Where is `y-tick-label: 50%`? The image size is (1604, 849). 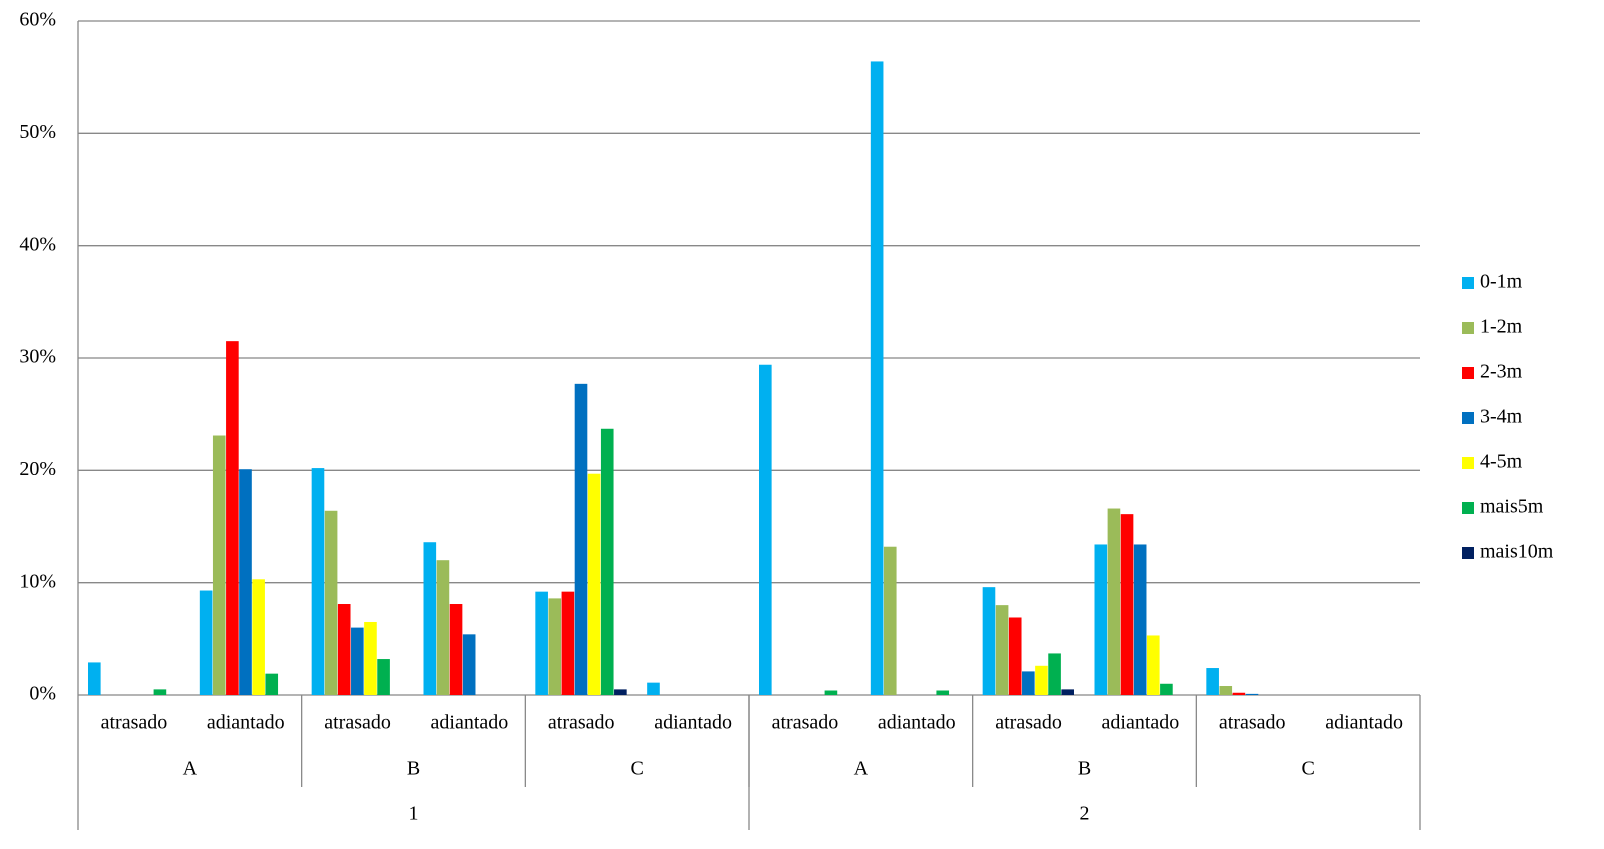
y-tick-label: 50% is located at coordinates (37, 132).